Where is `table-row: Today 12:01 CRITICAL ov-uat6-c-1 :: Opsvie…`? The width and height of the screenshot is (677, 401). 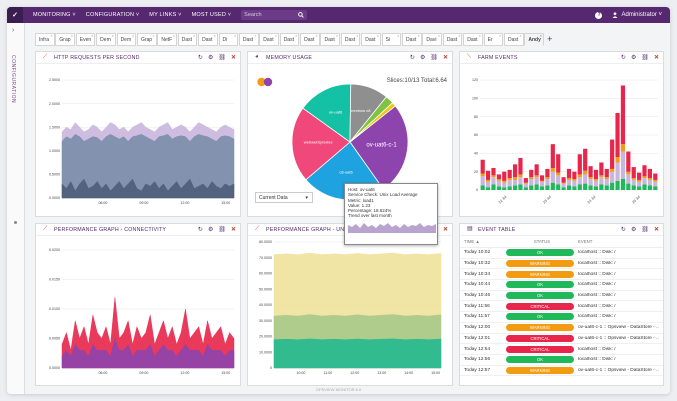 table-row: Today 12:01 CRITICAL ov-uat6-c-1 :: Opsvie… is located at coordinates (561, 339).